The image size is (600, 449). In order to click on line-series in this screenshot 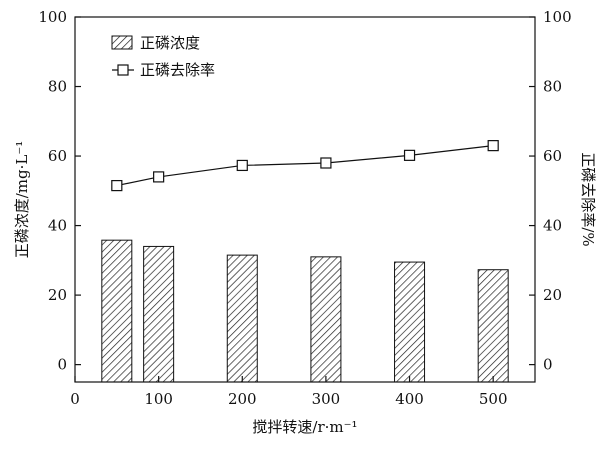, I will do `click(305, 166)`.